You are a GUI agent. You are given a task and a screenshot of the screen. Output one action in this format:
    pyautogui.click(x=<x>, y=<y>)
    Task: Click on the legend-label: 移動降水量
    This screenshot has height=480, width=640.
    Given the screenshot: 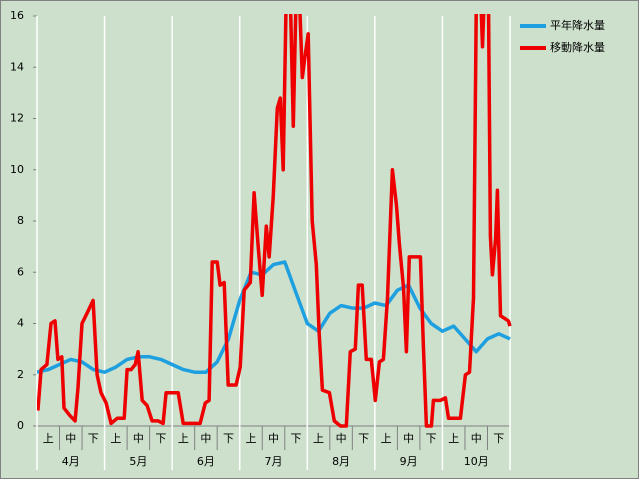 What is the action you would take?
    pyautogui.click(x=577, y=47)
    